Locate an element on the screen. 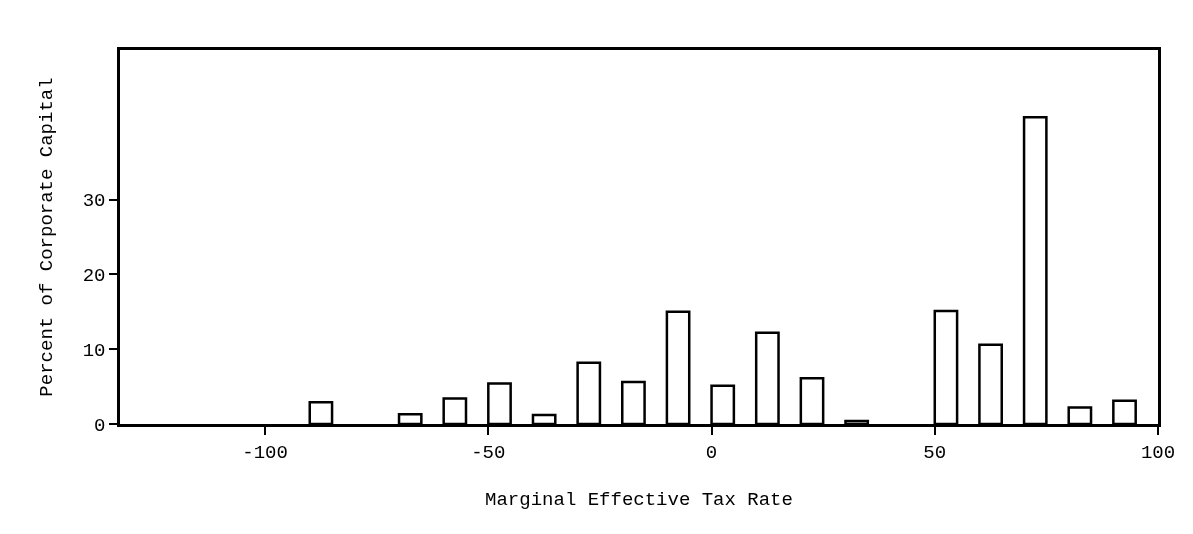 The image size is (1193, 534). x-tick-label: 100 is located at coordinates (1158, 452).